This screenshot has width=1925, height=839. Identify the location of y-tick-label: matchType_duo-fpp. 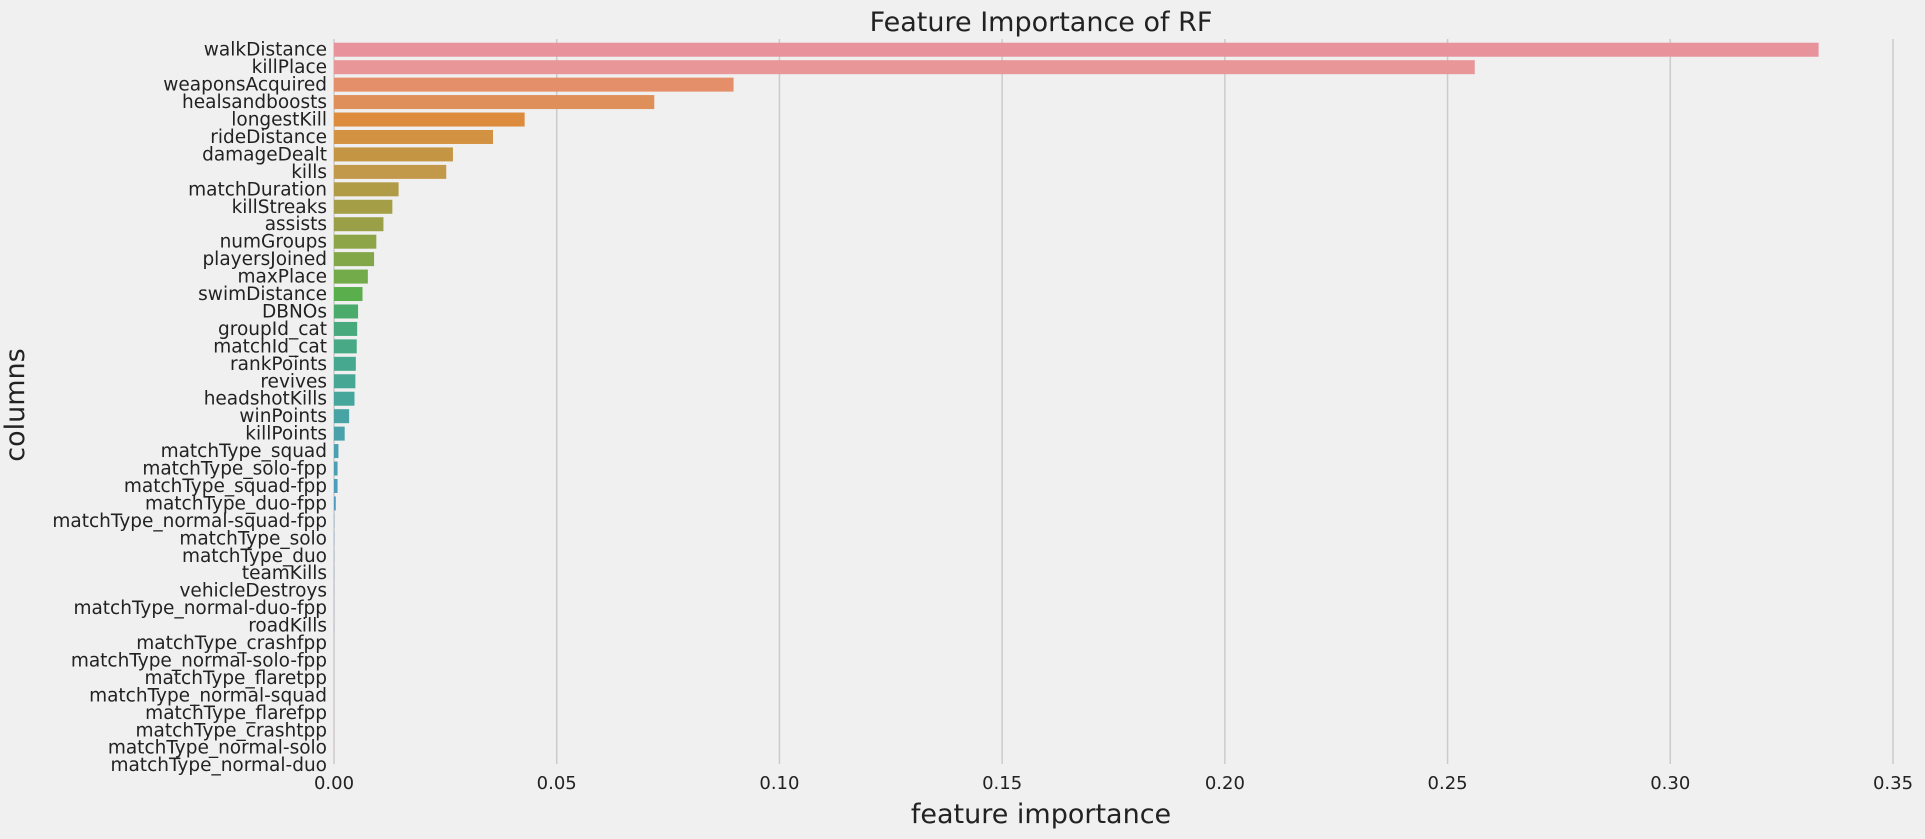
(236, 503).